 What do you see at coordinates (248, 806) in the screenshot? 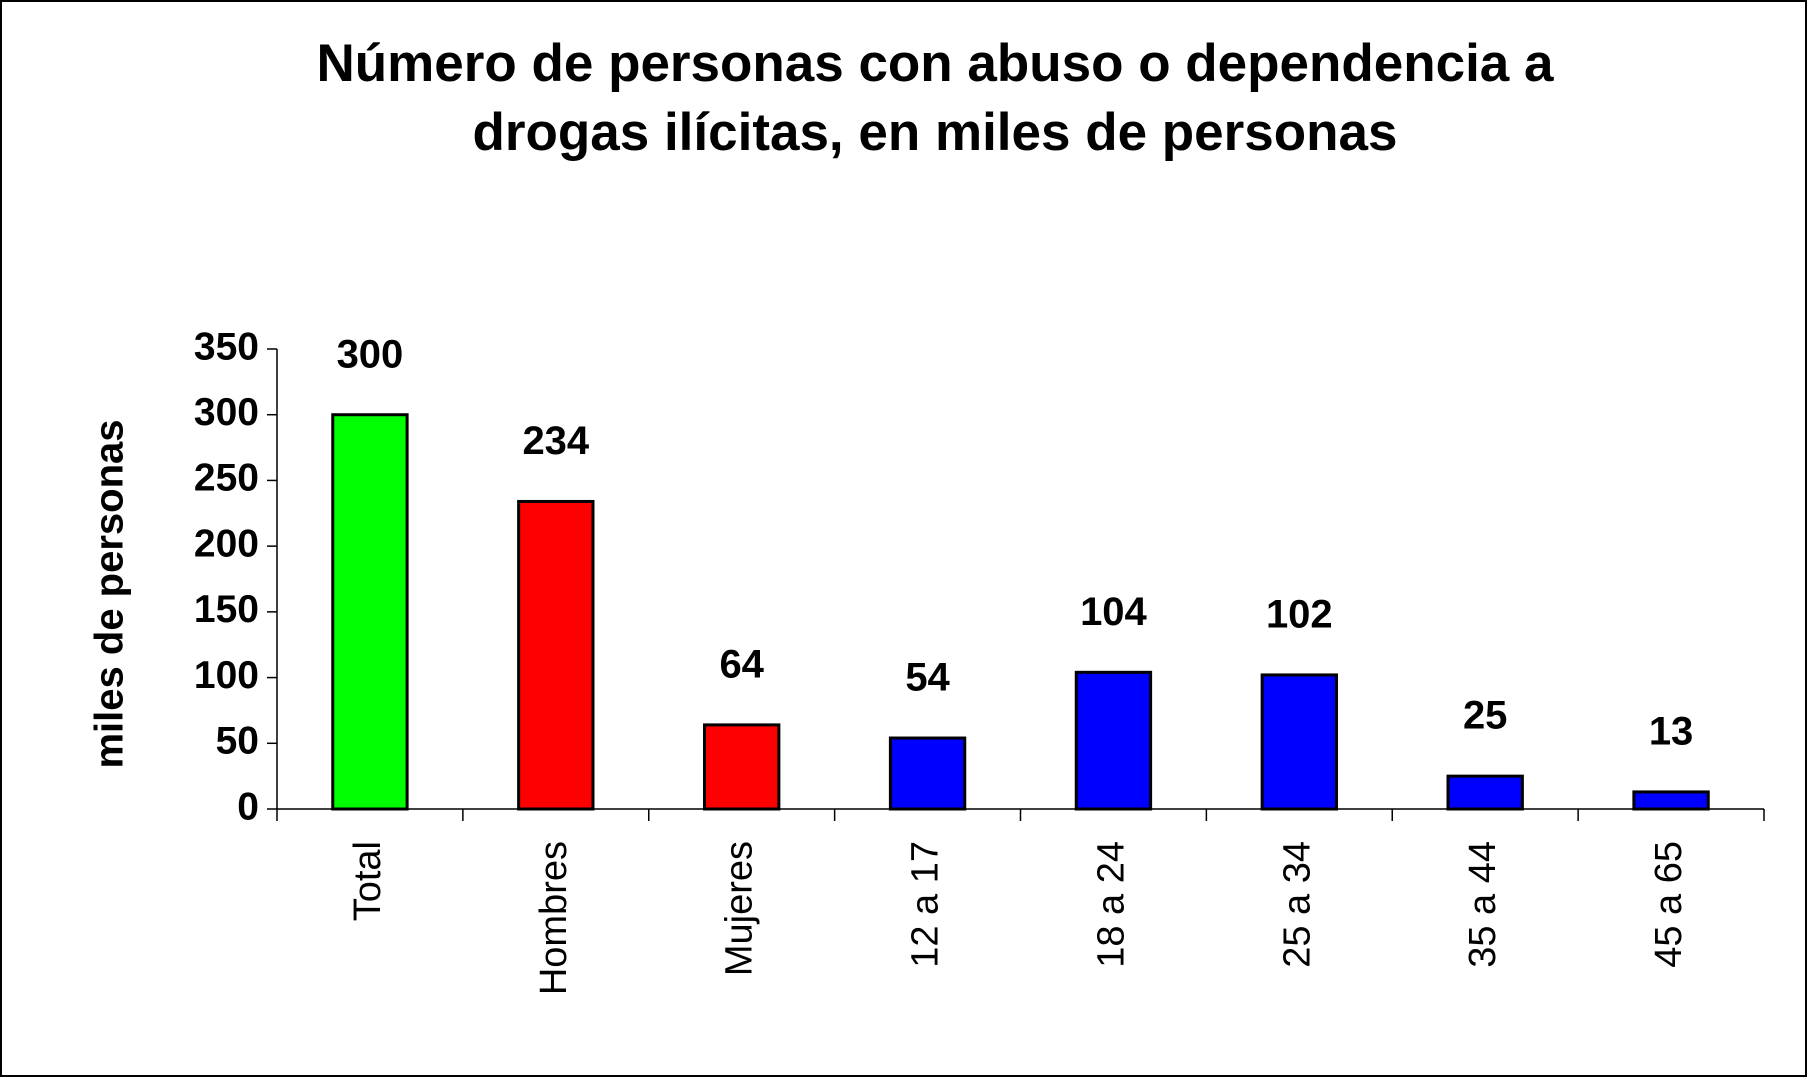
I see `y-tick-label: 0` at bounding box center [248, 806].